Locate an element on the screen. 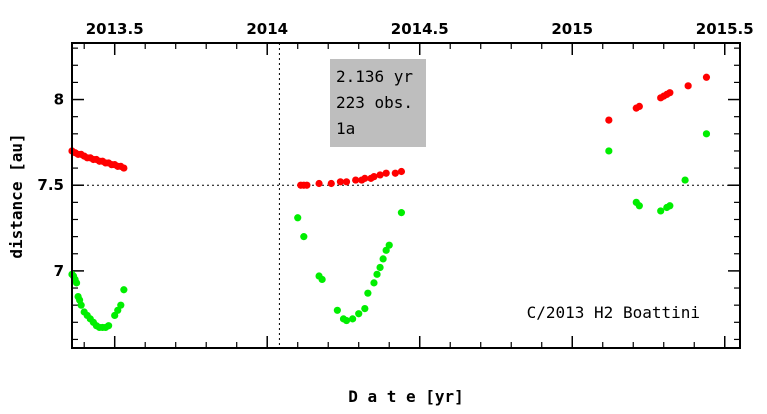 The width and height of the screenshot is (767, 414). y-tick-label: 8 is located at coordinates (59, 100).